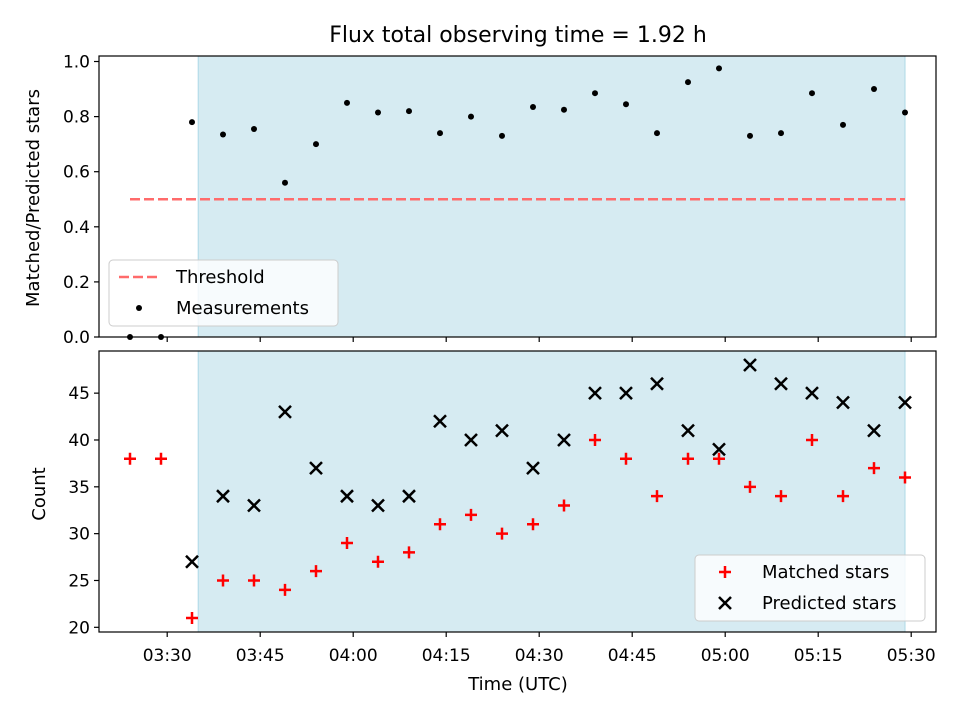 The height and width of the screenshot is (720, 960). Describe the element at coordinates (39, 493) in the screenshot. I see `bottom-y-axis-label: Count` at that location.